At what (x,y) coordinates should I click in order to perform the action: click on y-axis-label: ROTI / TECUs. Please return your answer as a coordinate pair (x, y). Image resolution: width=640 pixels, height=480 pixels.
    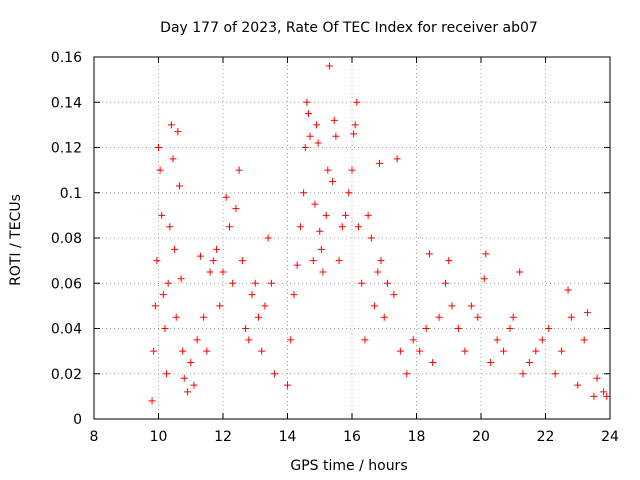
    Looking at the image, I should click on (16, 240).